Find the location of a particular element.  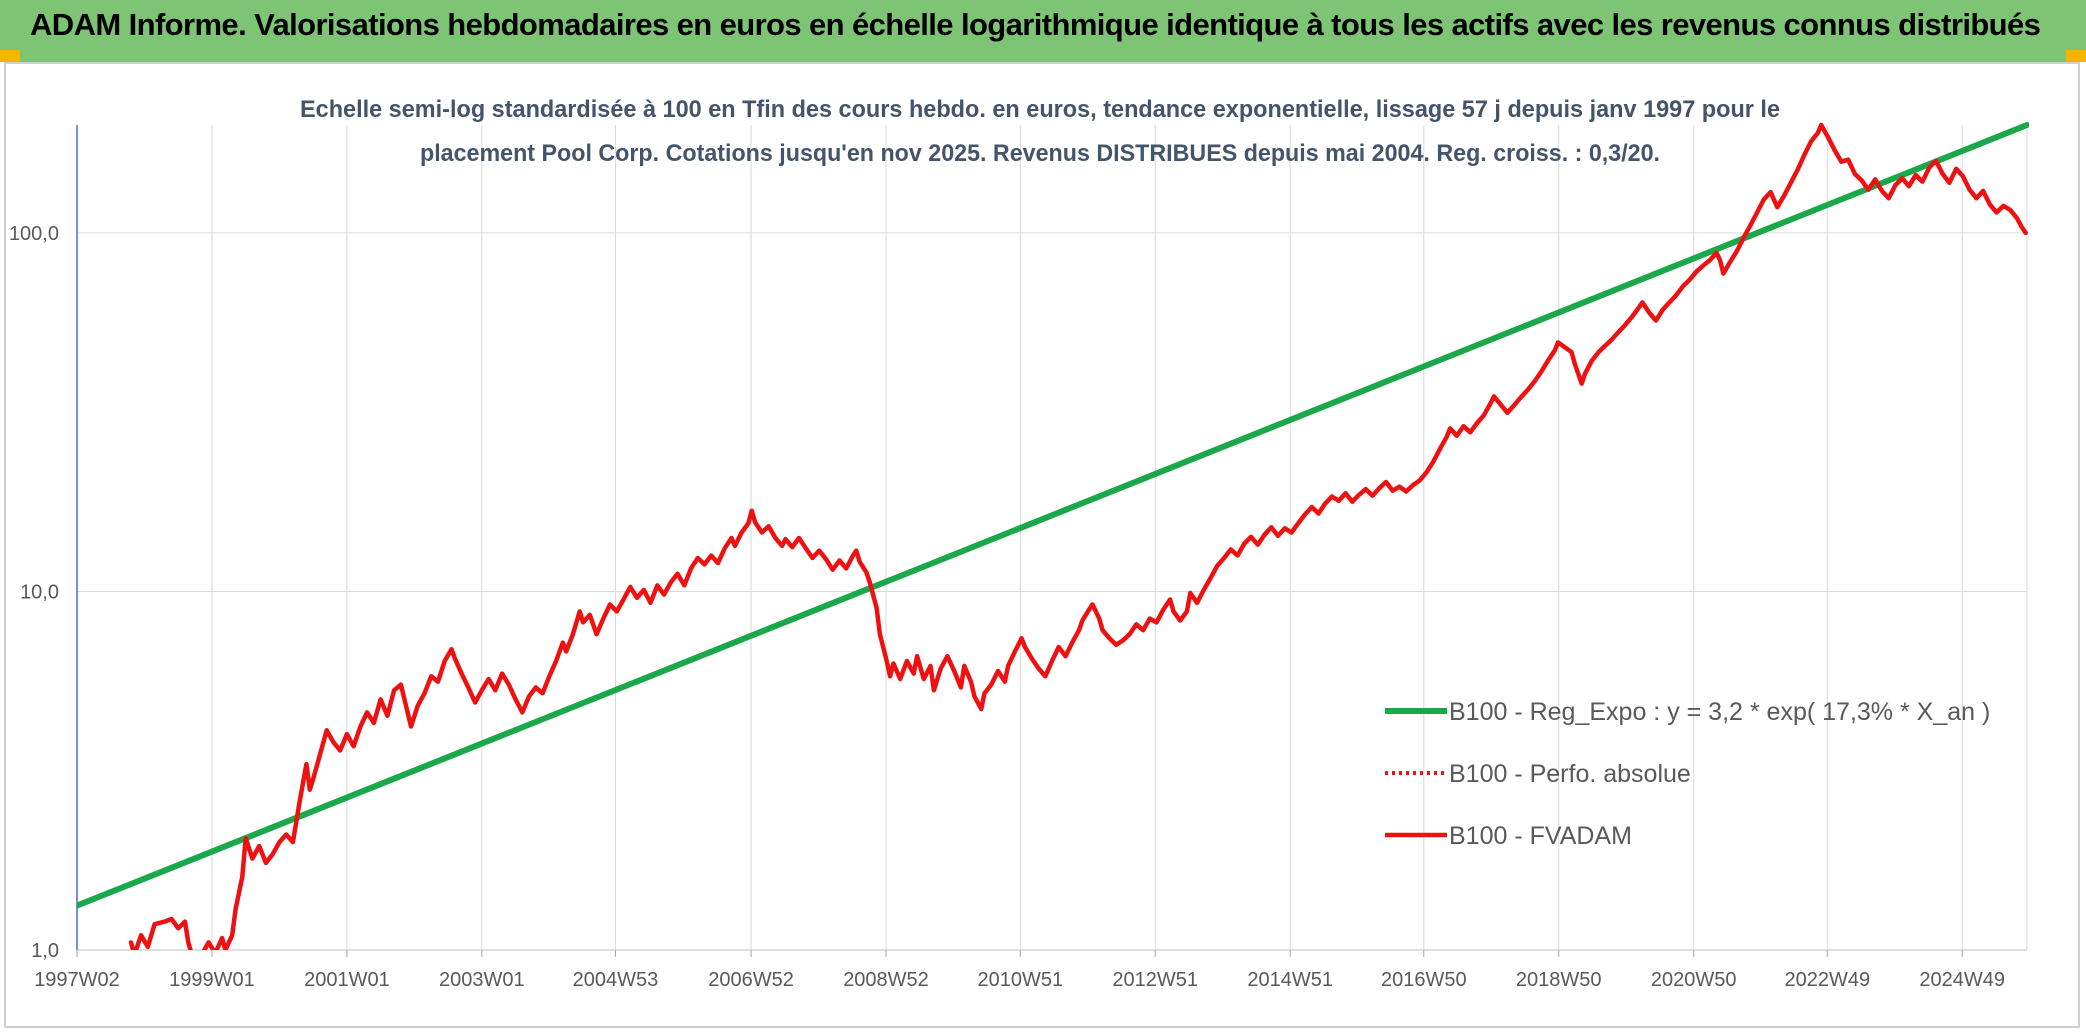

x-tick-label: 2010W51 is located at coordinates (1020, 980).